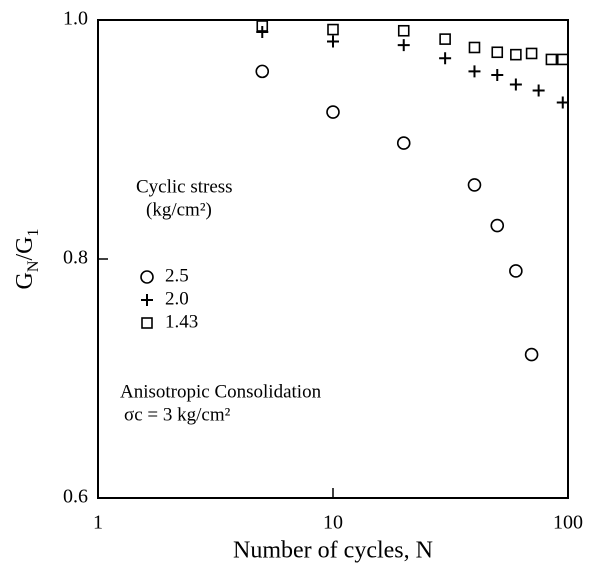 Image resolution: width=589 pixels, height=568 pixels. I want to click on legend-title: (kg/cm²), so click(179, 209).